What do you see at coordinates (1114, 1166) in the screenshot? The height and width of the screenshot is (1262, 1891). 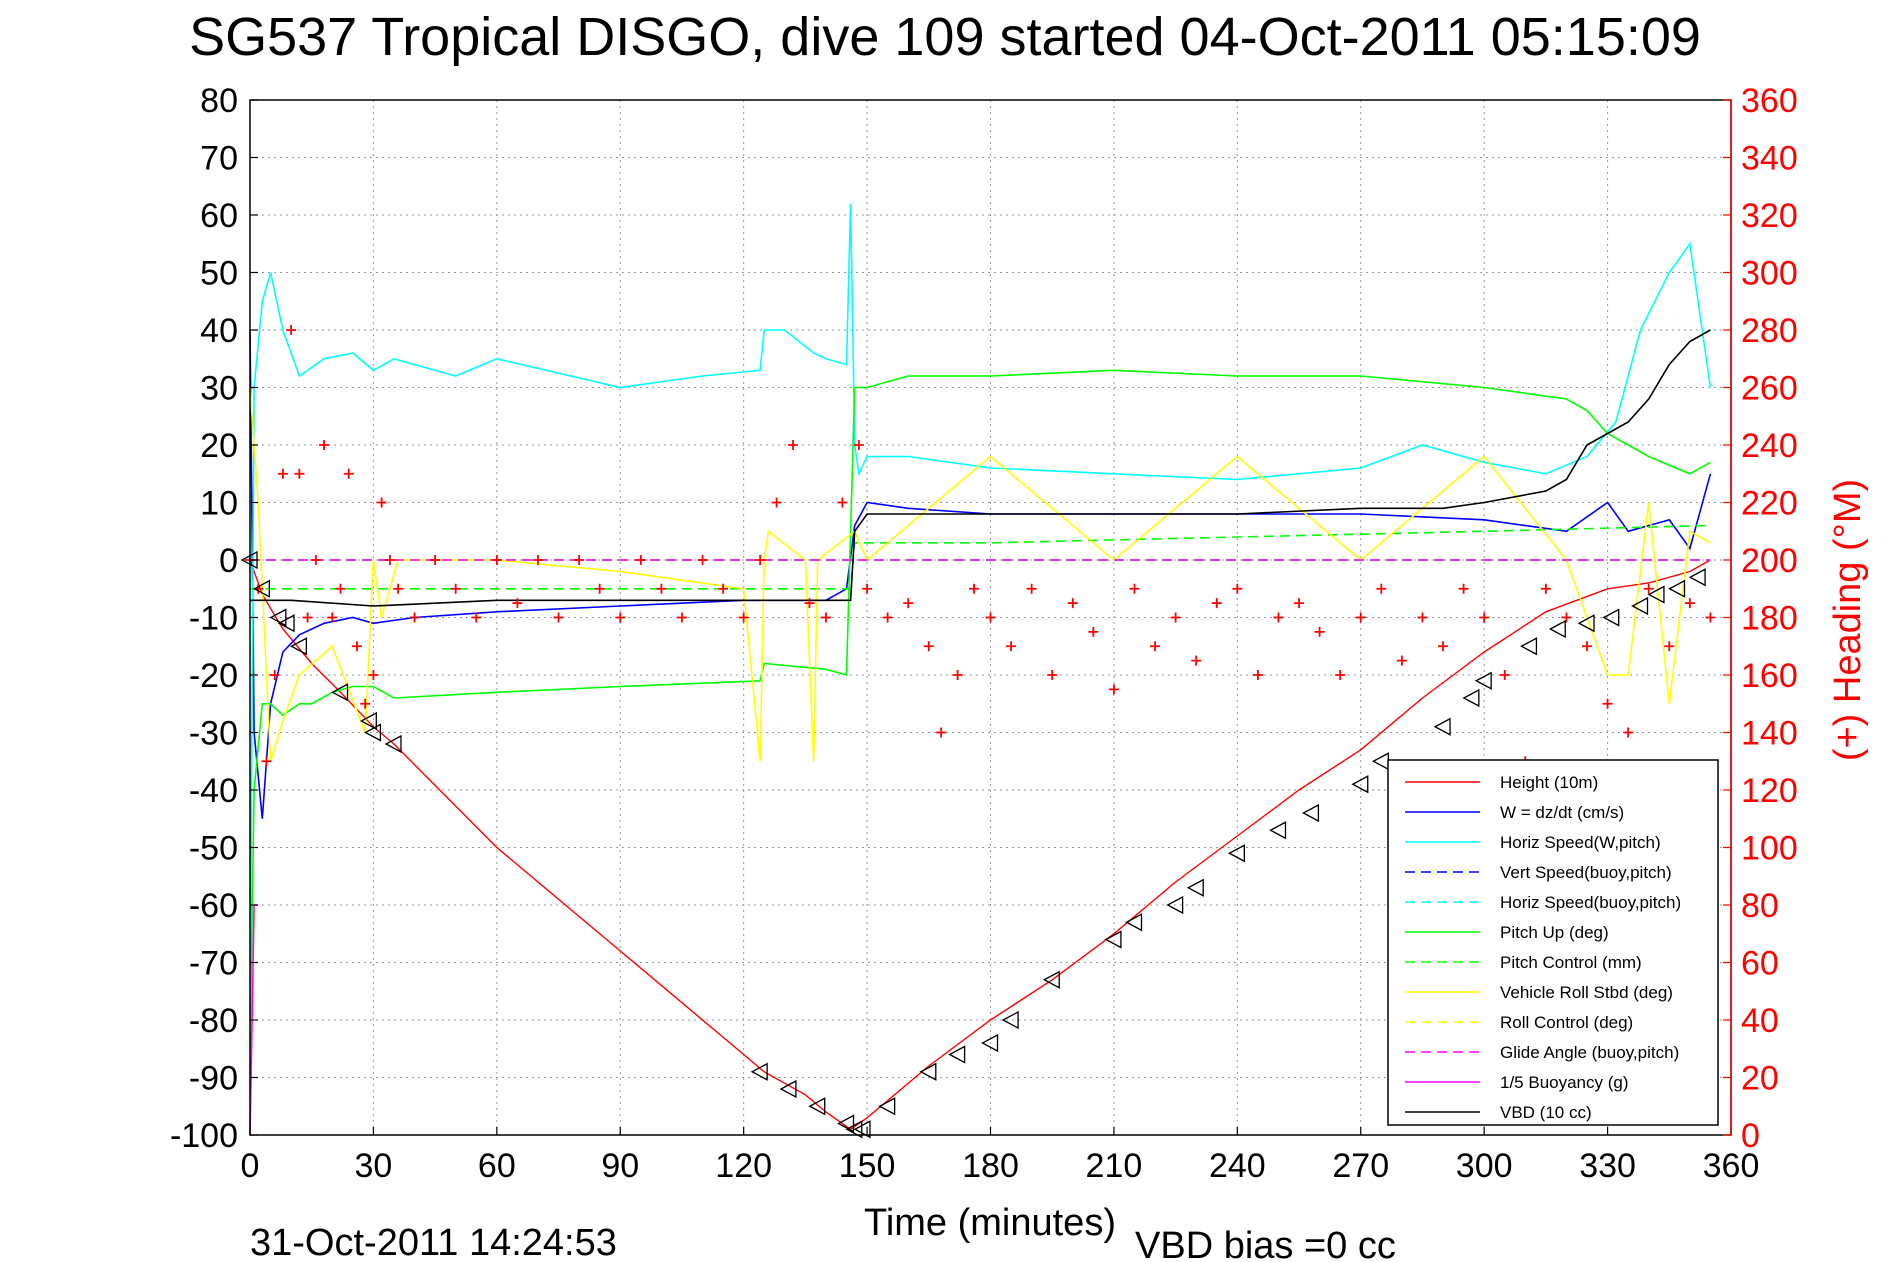 I see `x-tick-label: 210` at bounding box center [1114, 1166].